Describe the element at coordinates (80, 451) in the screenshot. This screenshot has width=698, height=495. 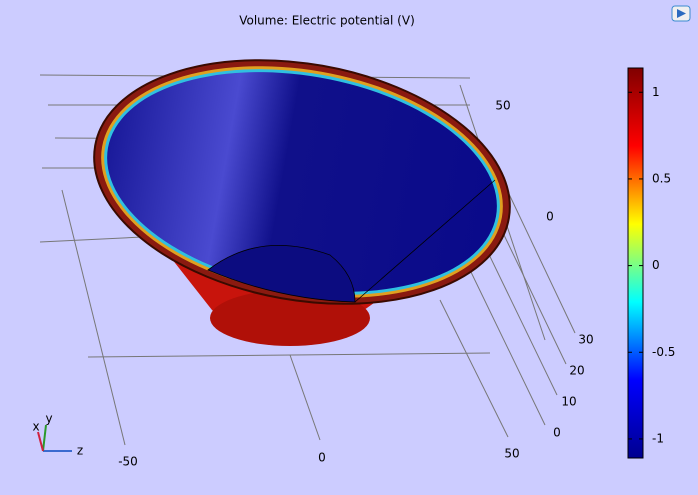
I see `triad-label: z` at that location.